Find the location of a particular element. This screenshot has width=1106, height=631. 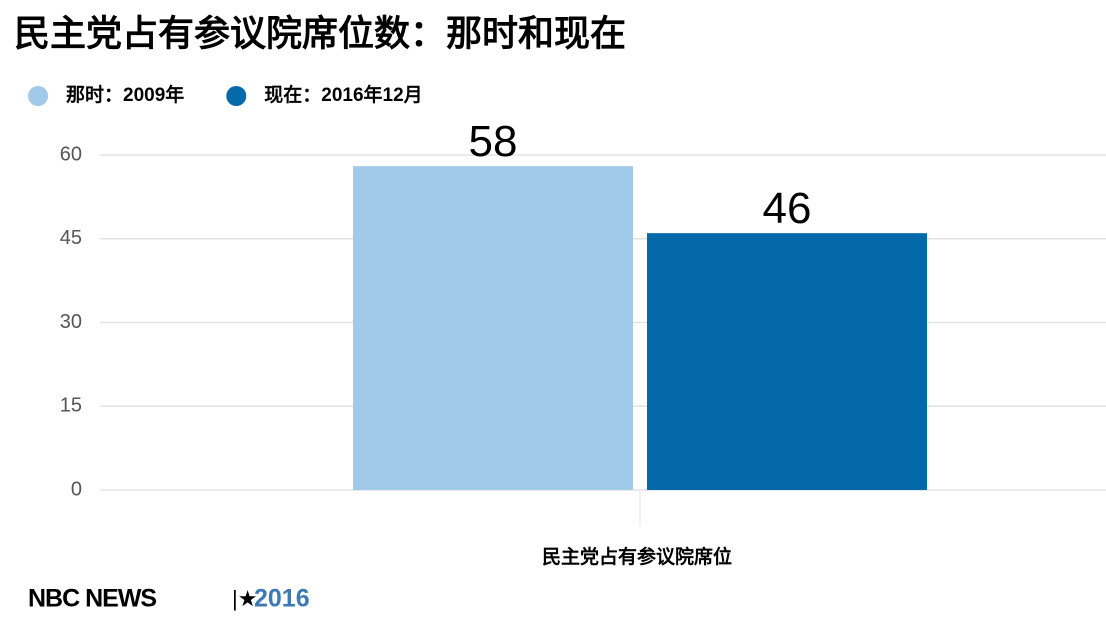

x-tick-label: 民主党占有参议院席位 is located at coordinates (637, 556).